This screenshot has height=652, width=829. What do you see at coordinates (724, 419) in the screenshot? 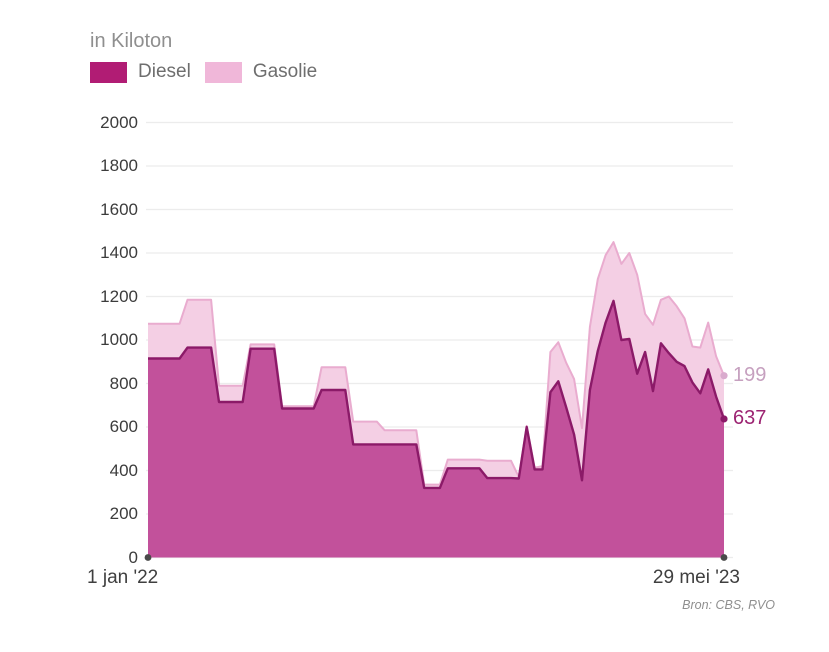
I see `diesel-end-dot` at bounding box center [724, 419].